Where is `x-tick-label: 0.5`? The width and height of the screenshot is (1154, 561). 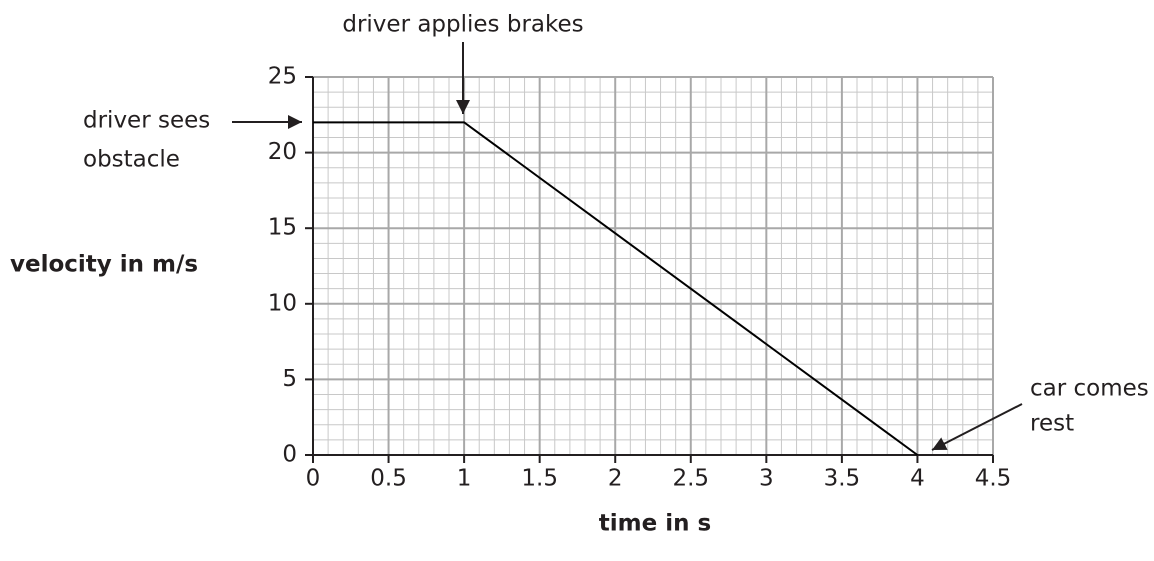
x-tick-label: 0.5 is located at coordinates (388, 479).